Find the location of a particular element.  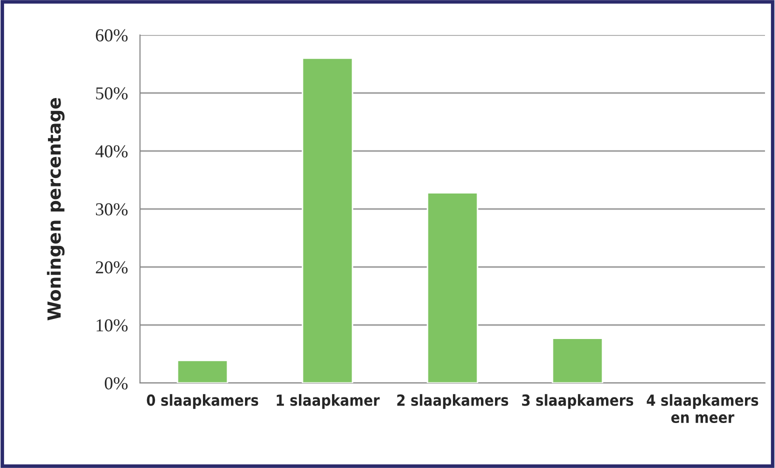

y-tick-label: 50% is located at coordinates (112, 93).